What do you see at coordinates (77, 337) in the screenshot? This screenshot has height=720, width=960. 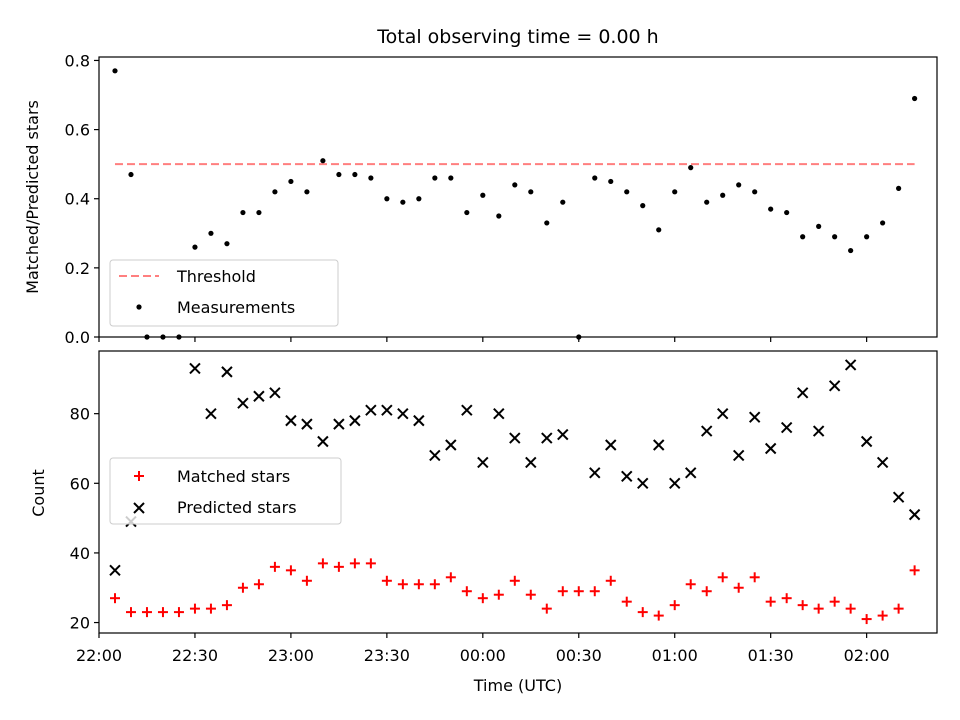 I see `top-y-tick-label: 0.0` at bounding box center [77, 337].